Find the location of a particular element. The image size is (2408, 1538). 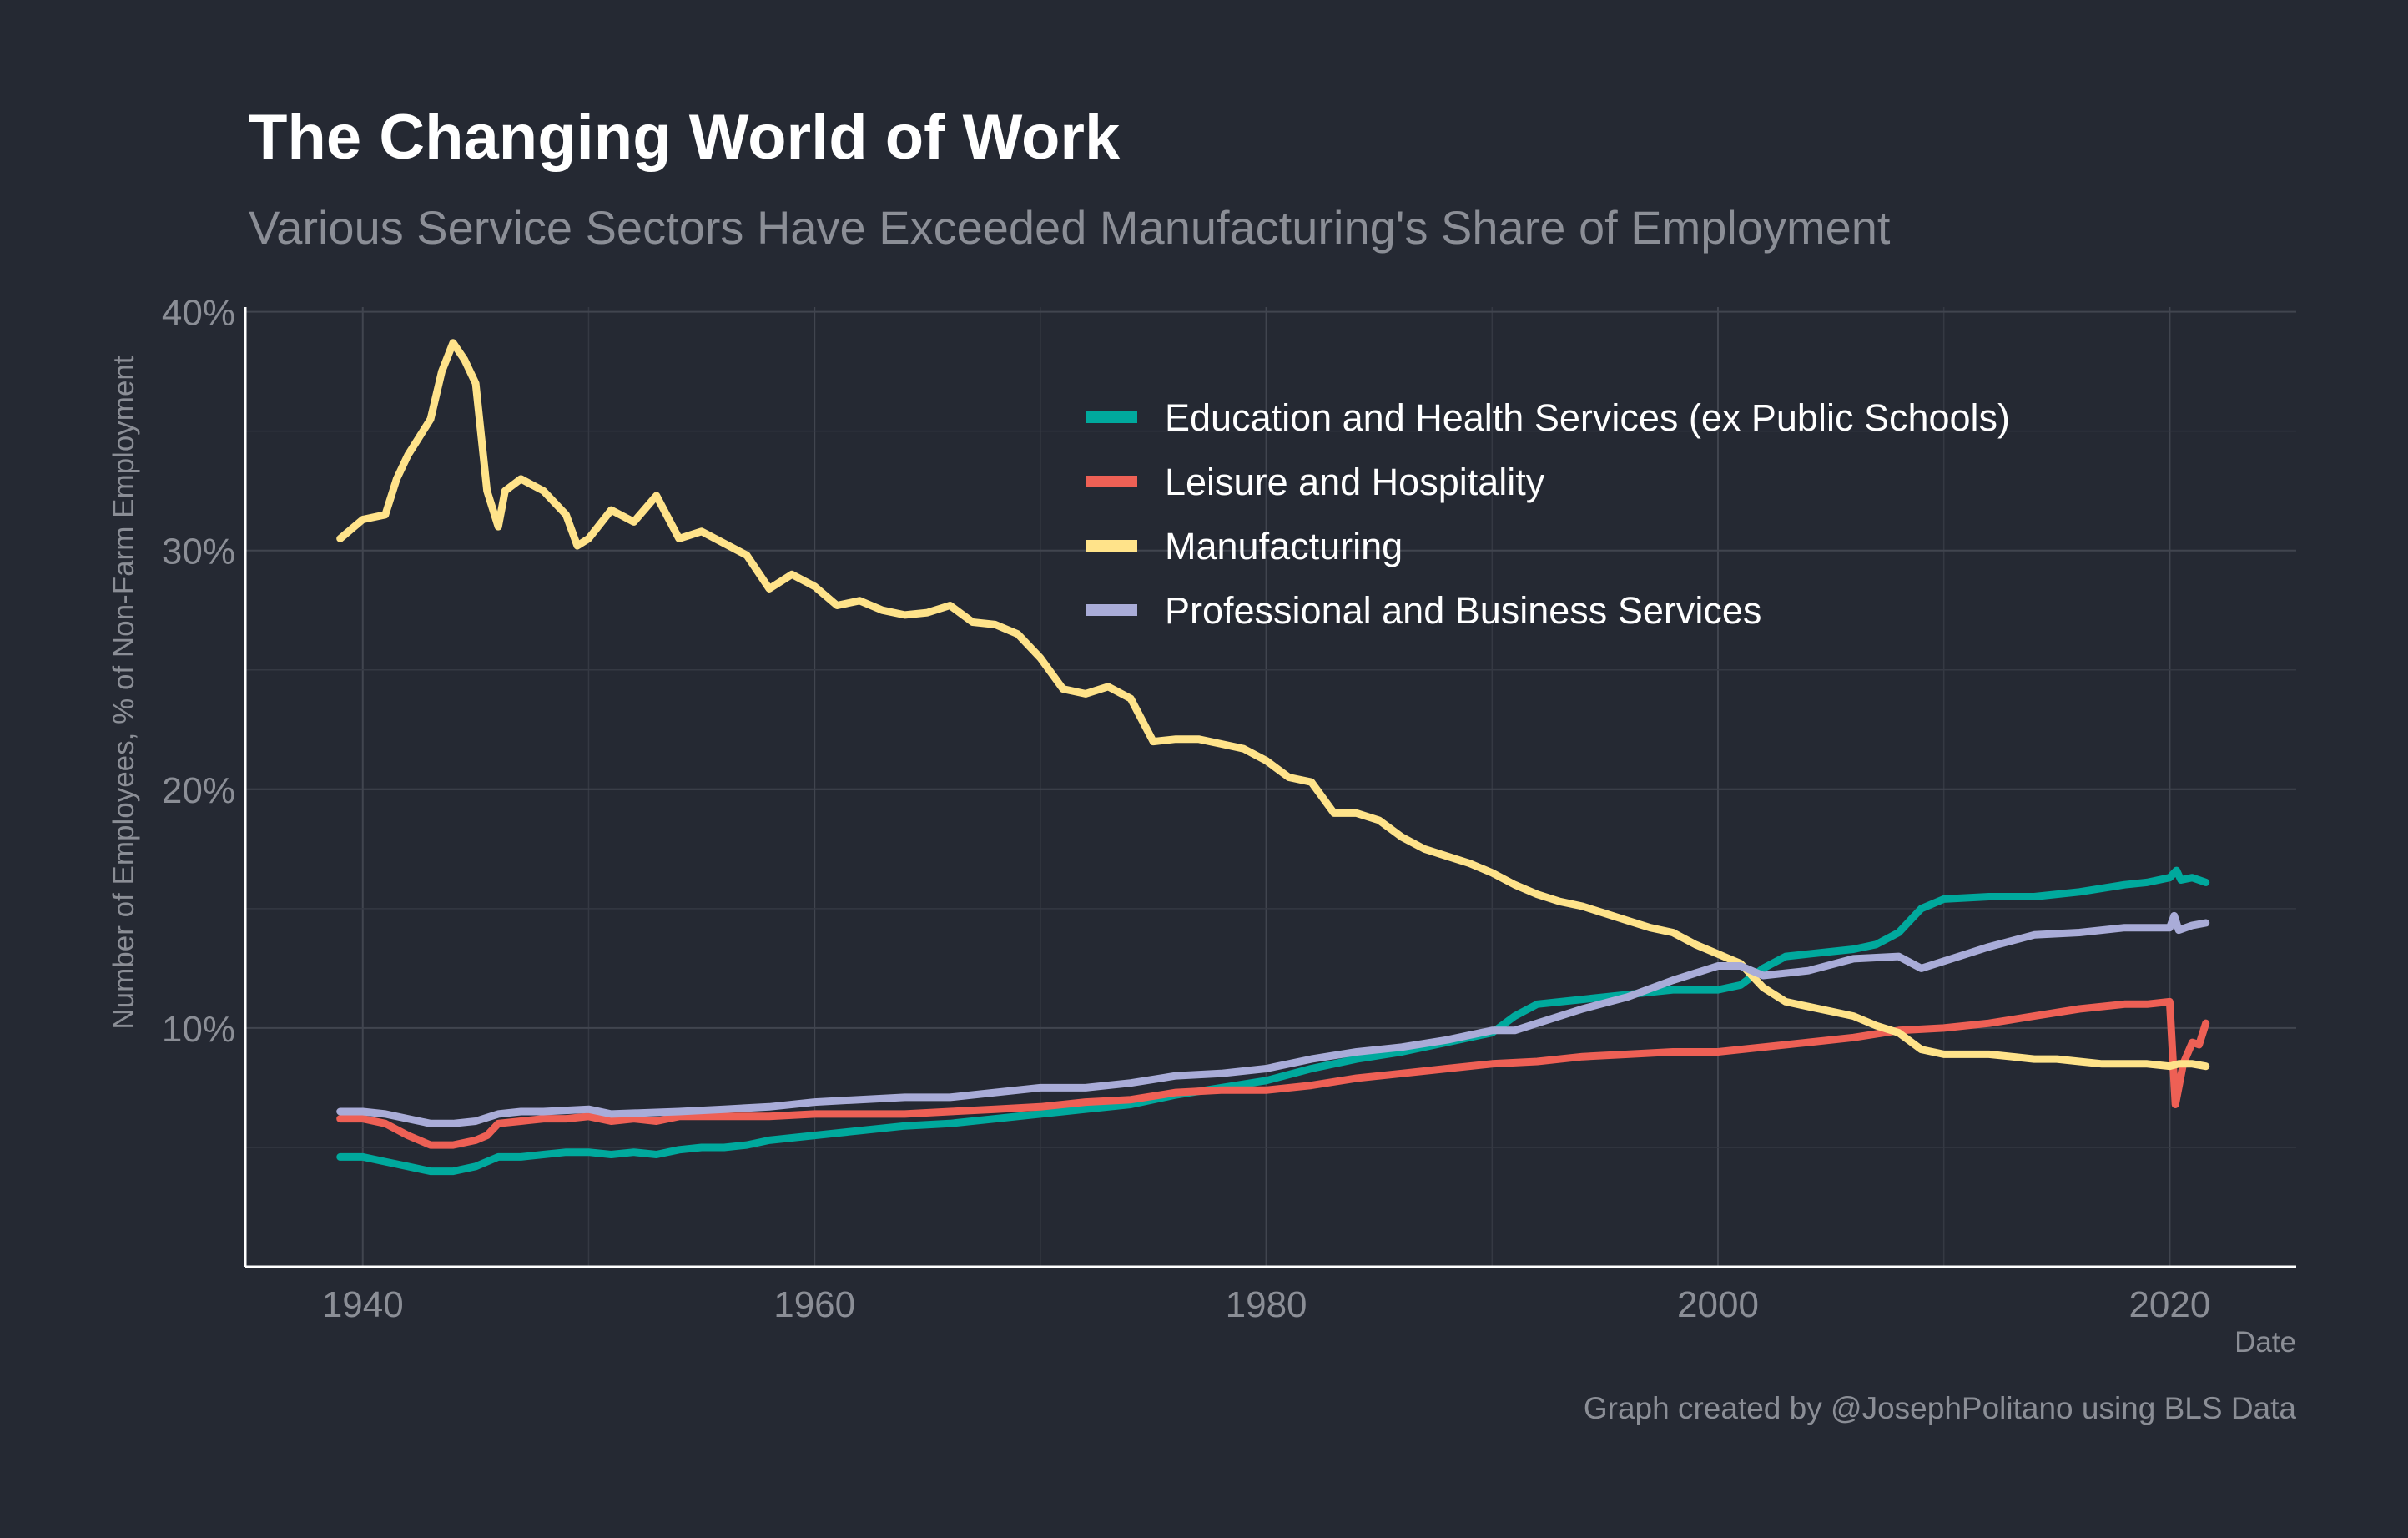

y-tick-label: 30% is located at coordinates (198, 552).